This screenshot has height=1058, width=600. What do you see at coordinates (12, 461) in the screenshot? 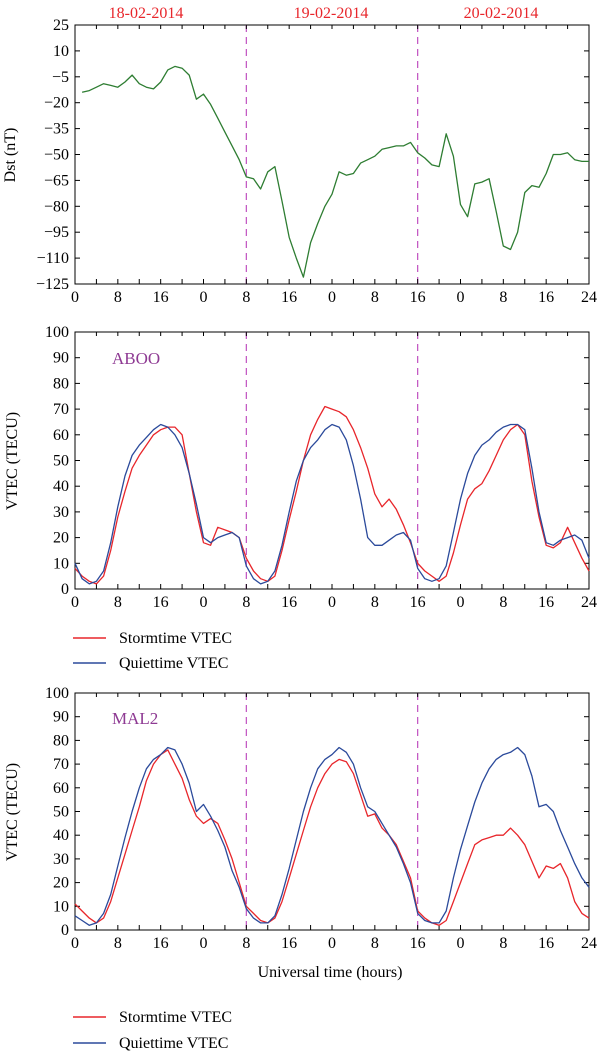
I see `y-axis-label-aboo: VTEC (TECU)` at bounding box center [12, 461].